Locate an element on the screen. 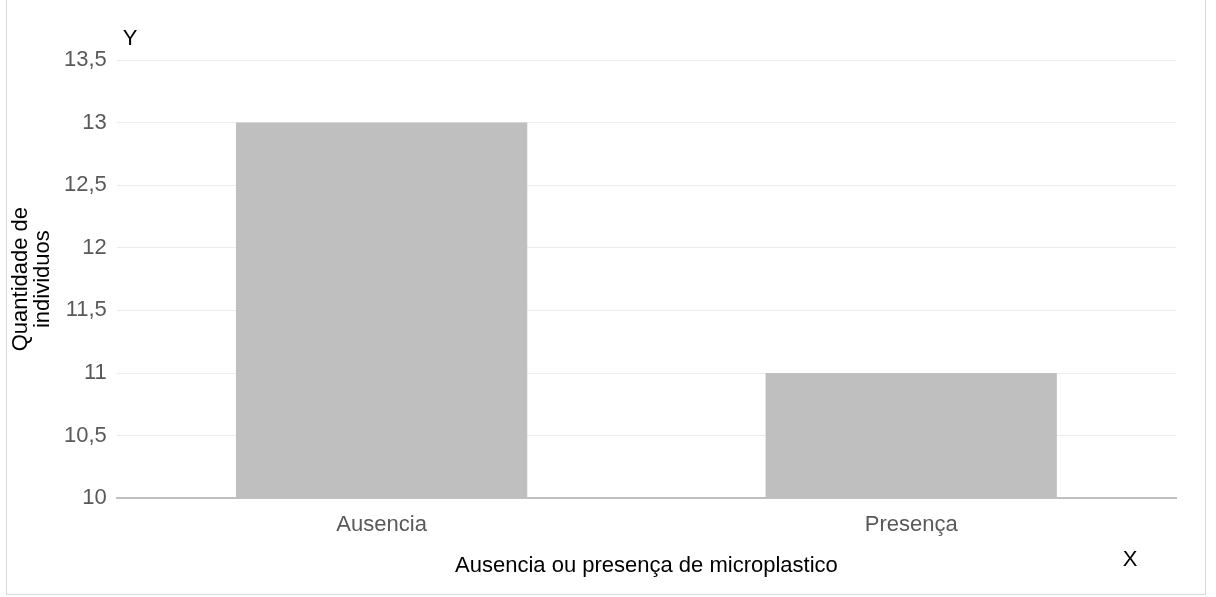 This screenshot has width=1216, height=597. x-tick-label: Presença is located at coordinates (911, 524).